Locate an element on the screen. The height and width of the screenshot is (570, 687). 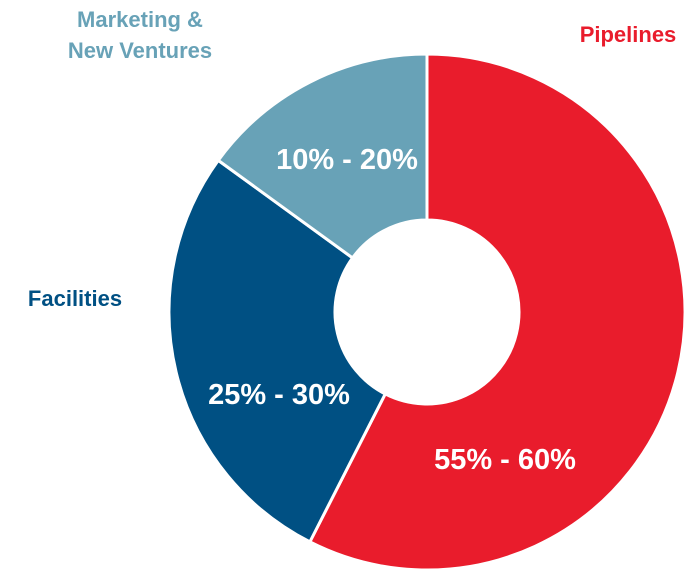
marketing-category-label-line1: Marketing & is located at coordinates (140, 19).